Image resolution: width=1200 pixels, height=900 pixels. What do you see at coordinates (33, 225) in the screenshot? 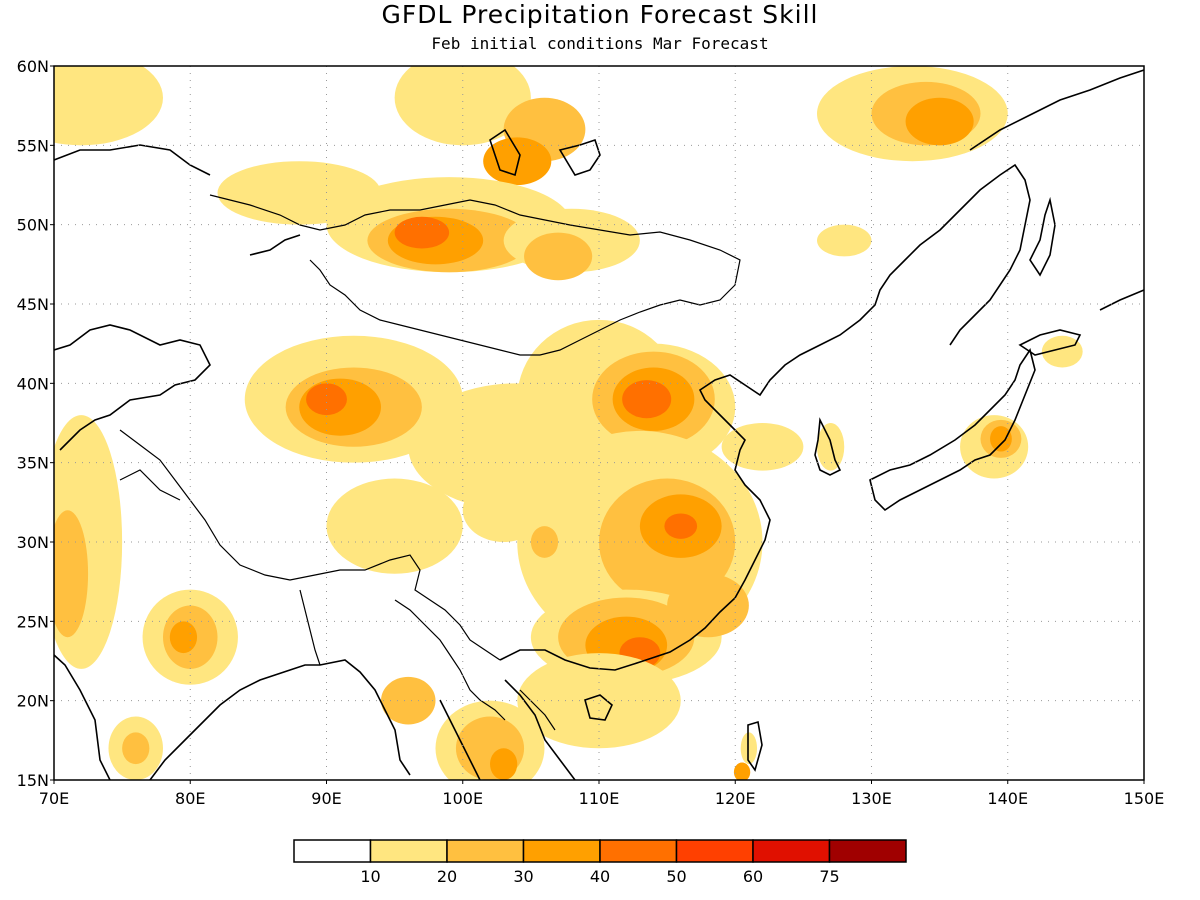
I see `lat-label: 50N` at bounding box center [33, 225].